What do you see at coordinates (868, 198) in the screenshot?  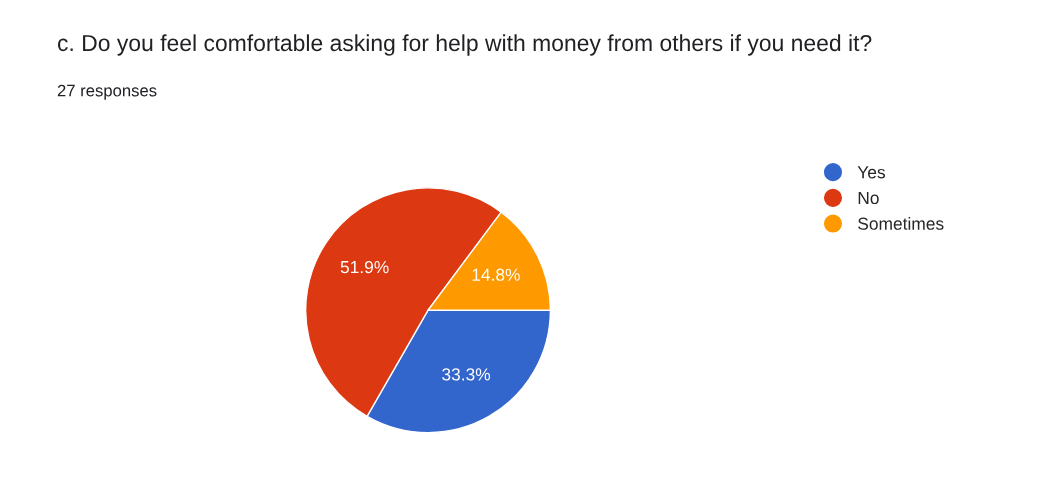 I see `legend-label: No` at bounding box center [868, 198].